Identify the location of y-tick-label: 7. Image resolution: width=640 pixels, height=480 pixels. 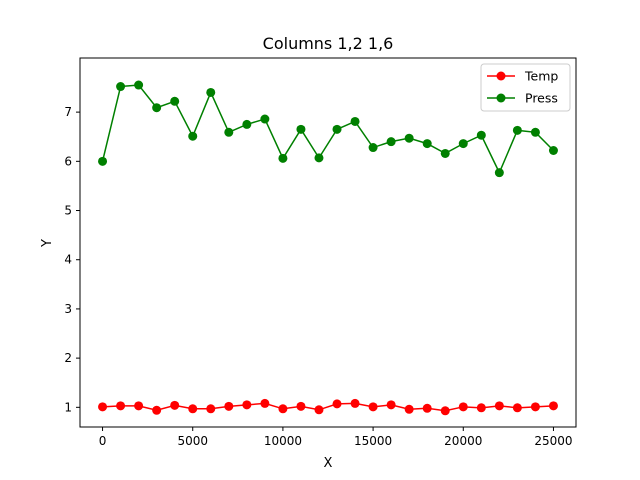
(68, 112).